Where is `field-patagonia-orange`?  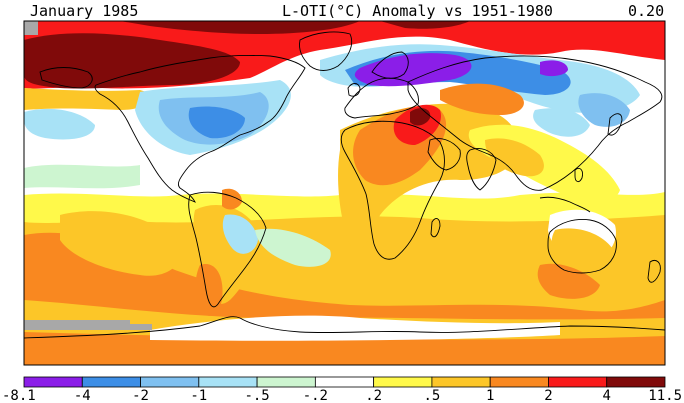 field-patagonia-orange is located at coordinates (209, 290).